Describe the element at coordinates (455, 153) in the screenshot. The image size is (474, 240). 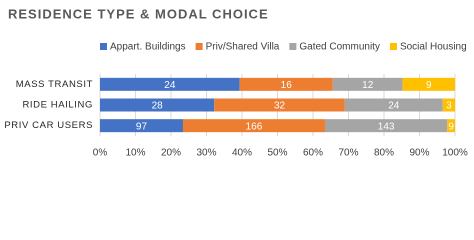
I see `x-tick-label: 100%` at that location.